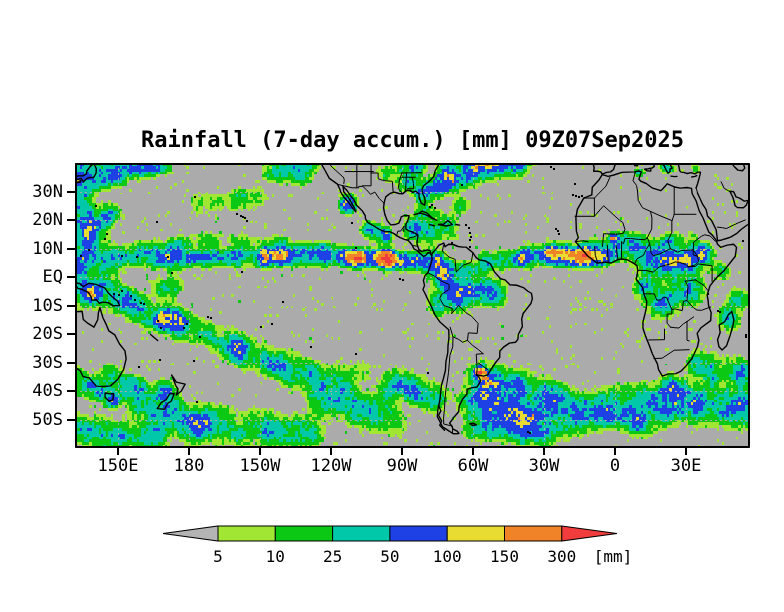 This screenshot has width=784, height=612. I want to click on lon-tick-label: 60W, so click(473, 466).